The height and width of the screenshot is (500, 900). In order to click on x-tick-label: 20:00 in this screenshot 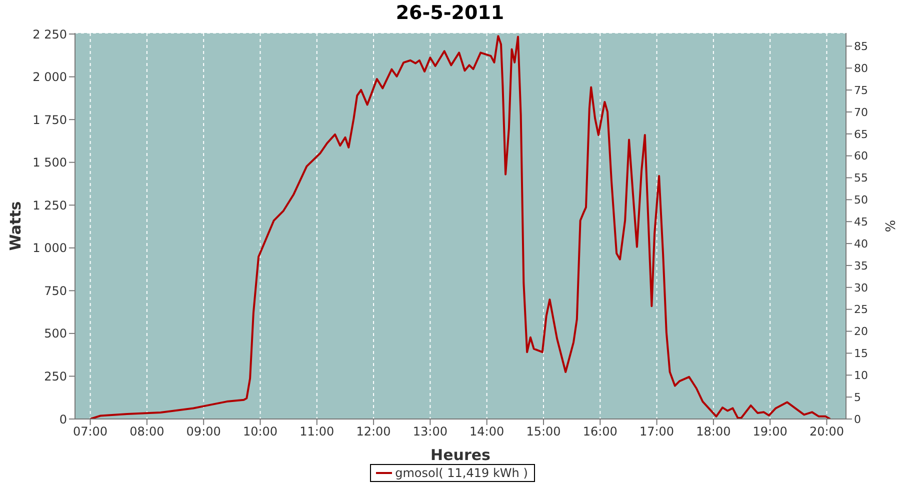, I will do `click(826, 431)`.